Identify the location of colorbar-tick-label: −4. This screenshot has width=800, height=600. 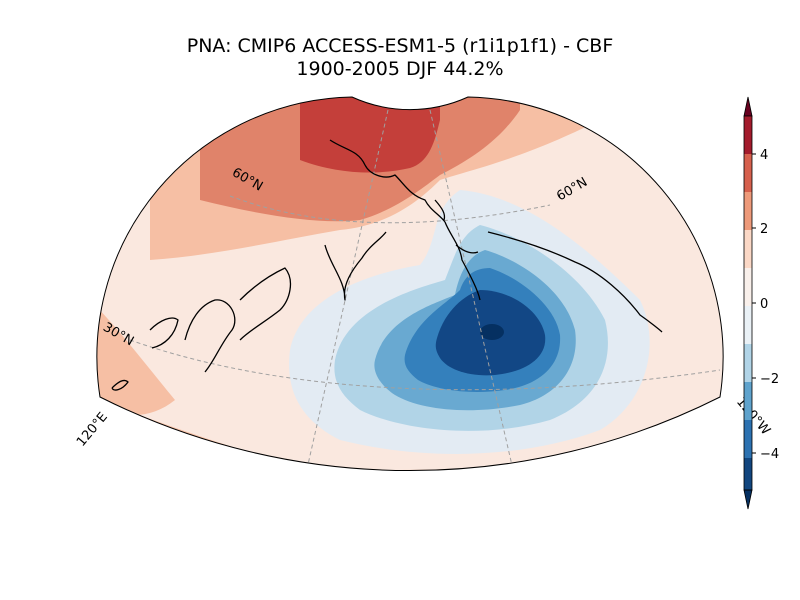
(769, 454).